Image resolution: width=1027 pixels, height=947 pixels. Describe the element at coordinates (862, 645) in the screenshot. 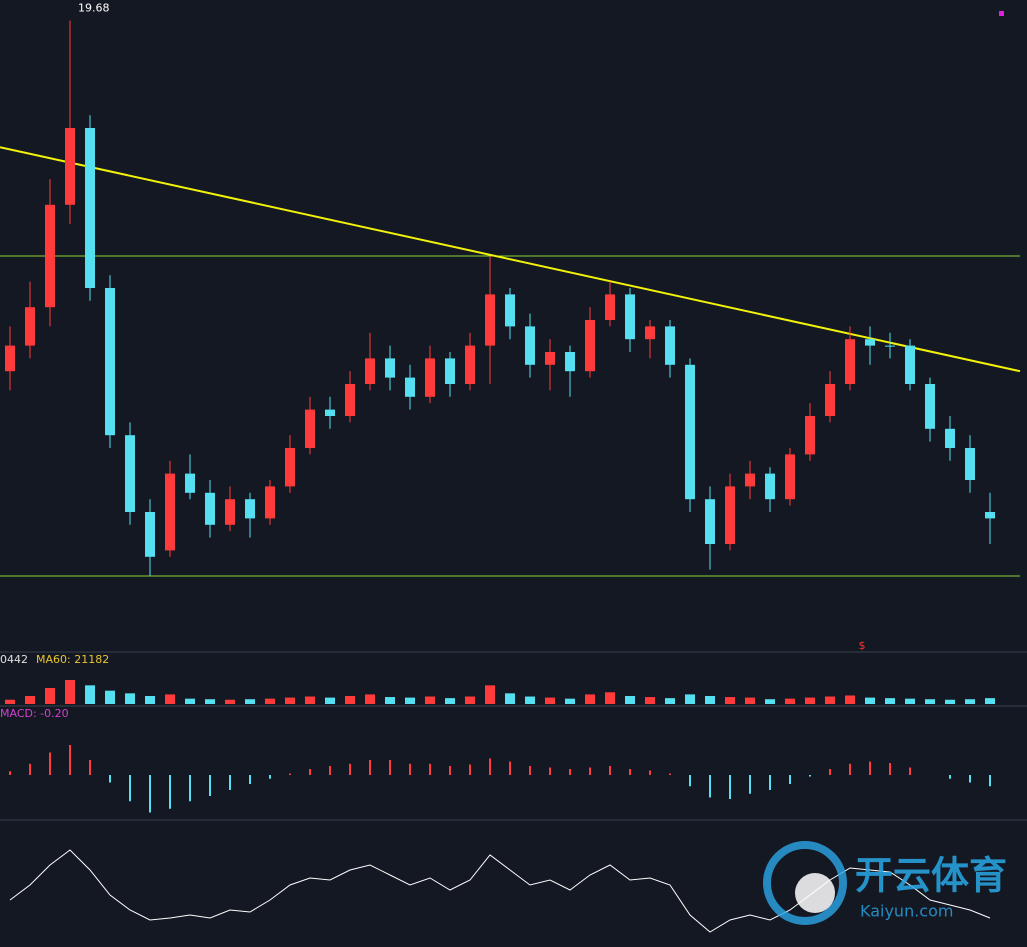

I see `signal-marker: $` at that location.